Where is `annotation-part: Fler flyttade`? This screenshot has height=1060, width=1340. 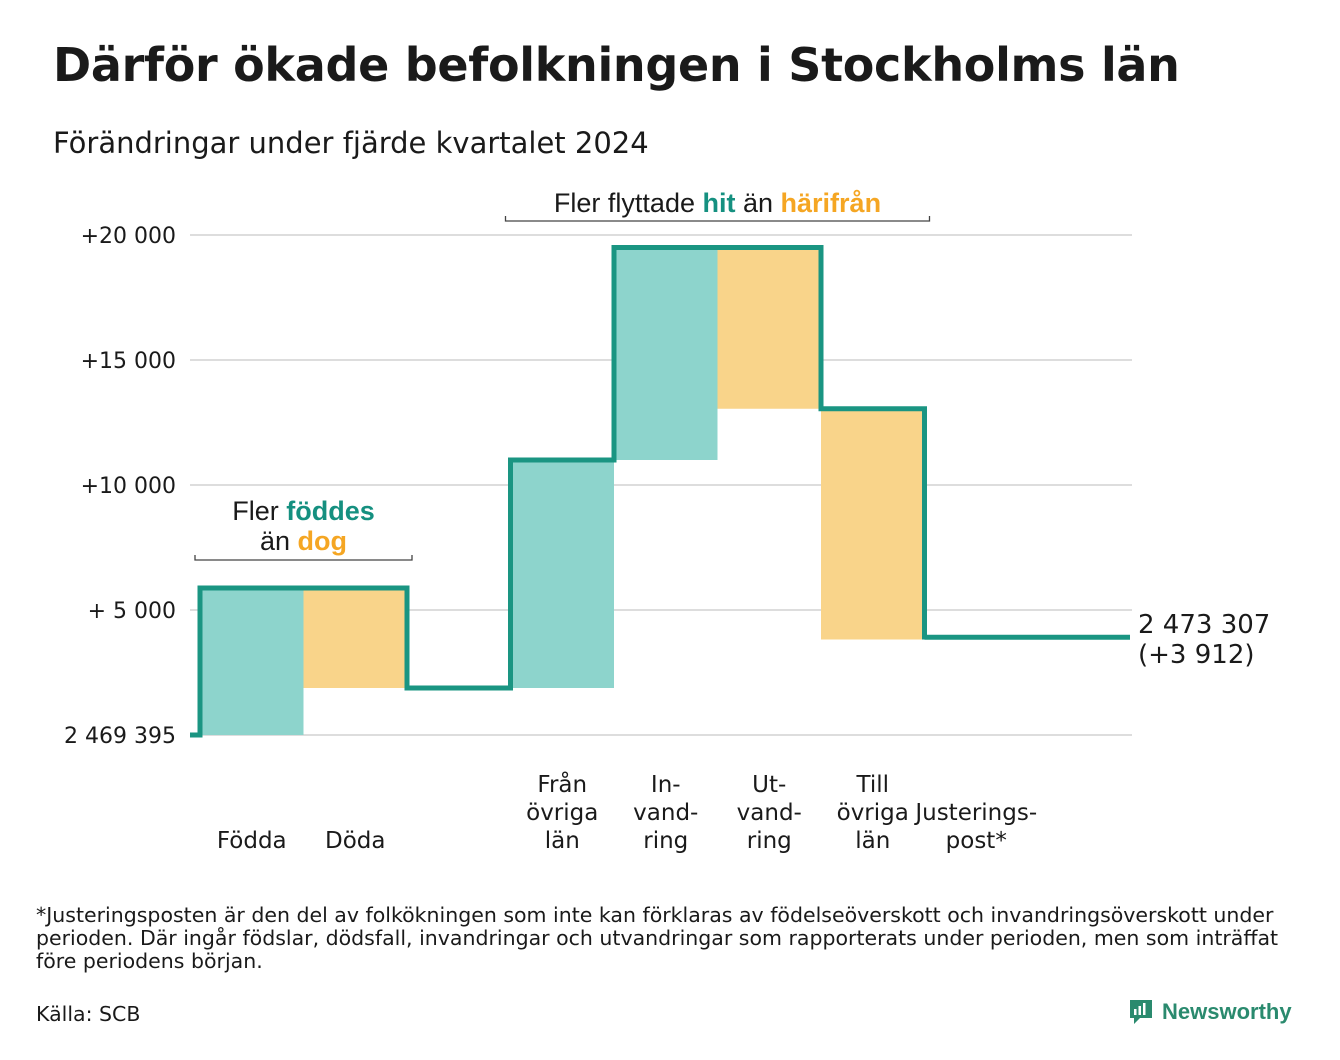
annotation-part: Fler flyttade is located at coordinates (628, 203).